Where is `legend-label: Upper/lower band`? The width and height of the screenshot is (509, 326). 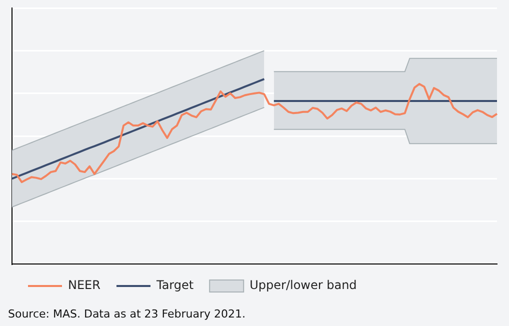
legend-label: Upper/lower band is located at coordinates (303, 285).